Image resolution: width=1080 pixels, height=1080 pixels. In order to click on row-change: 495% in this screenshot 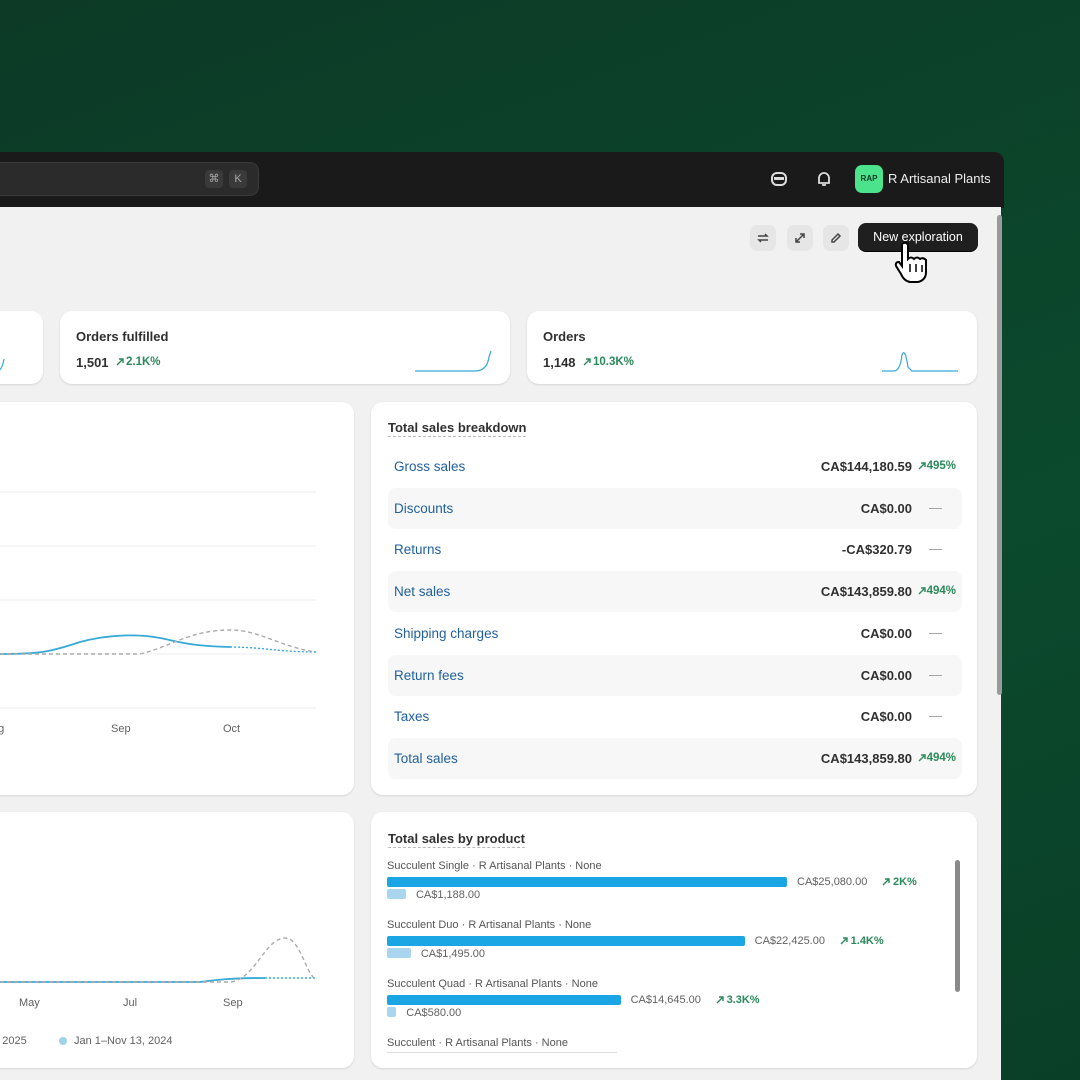, I will do `click(941, 466)`.